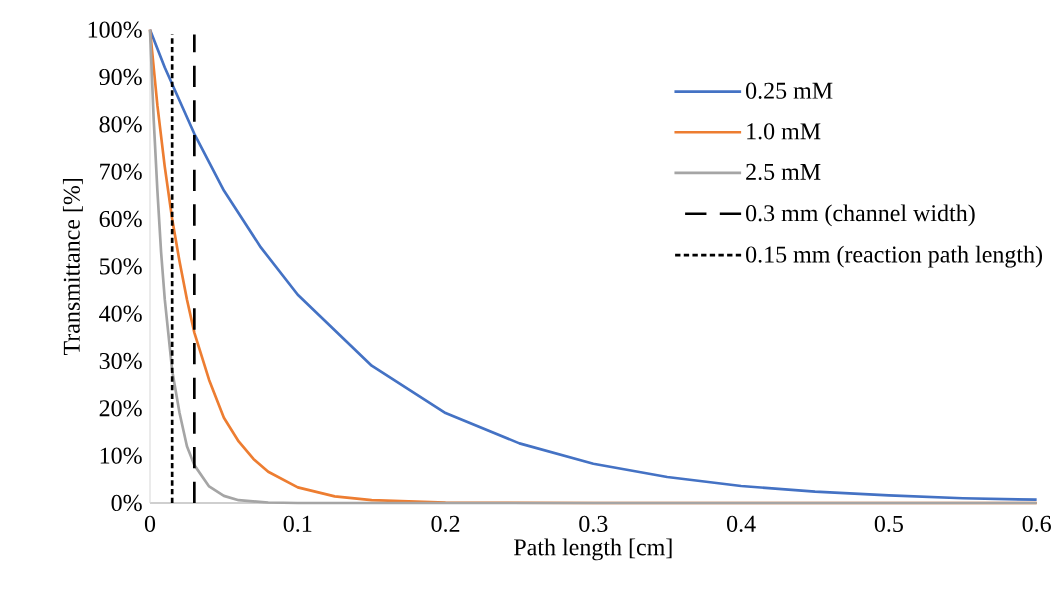 The image size is (1057, 601). What do you see at coordinates (126, 503) in the screenshot?
I see `y-tick-label: 0%` at bounding box center [126, 503].